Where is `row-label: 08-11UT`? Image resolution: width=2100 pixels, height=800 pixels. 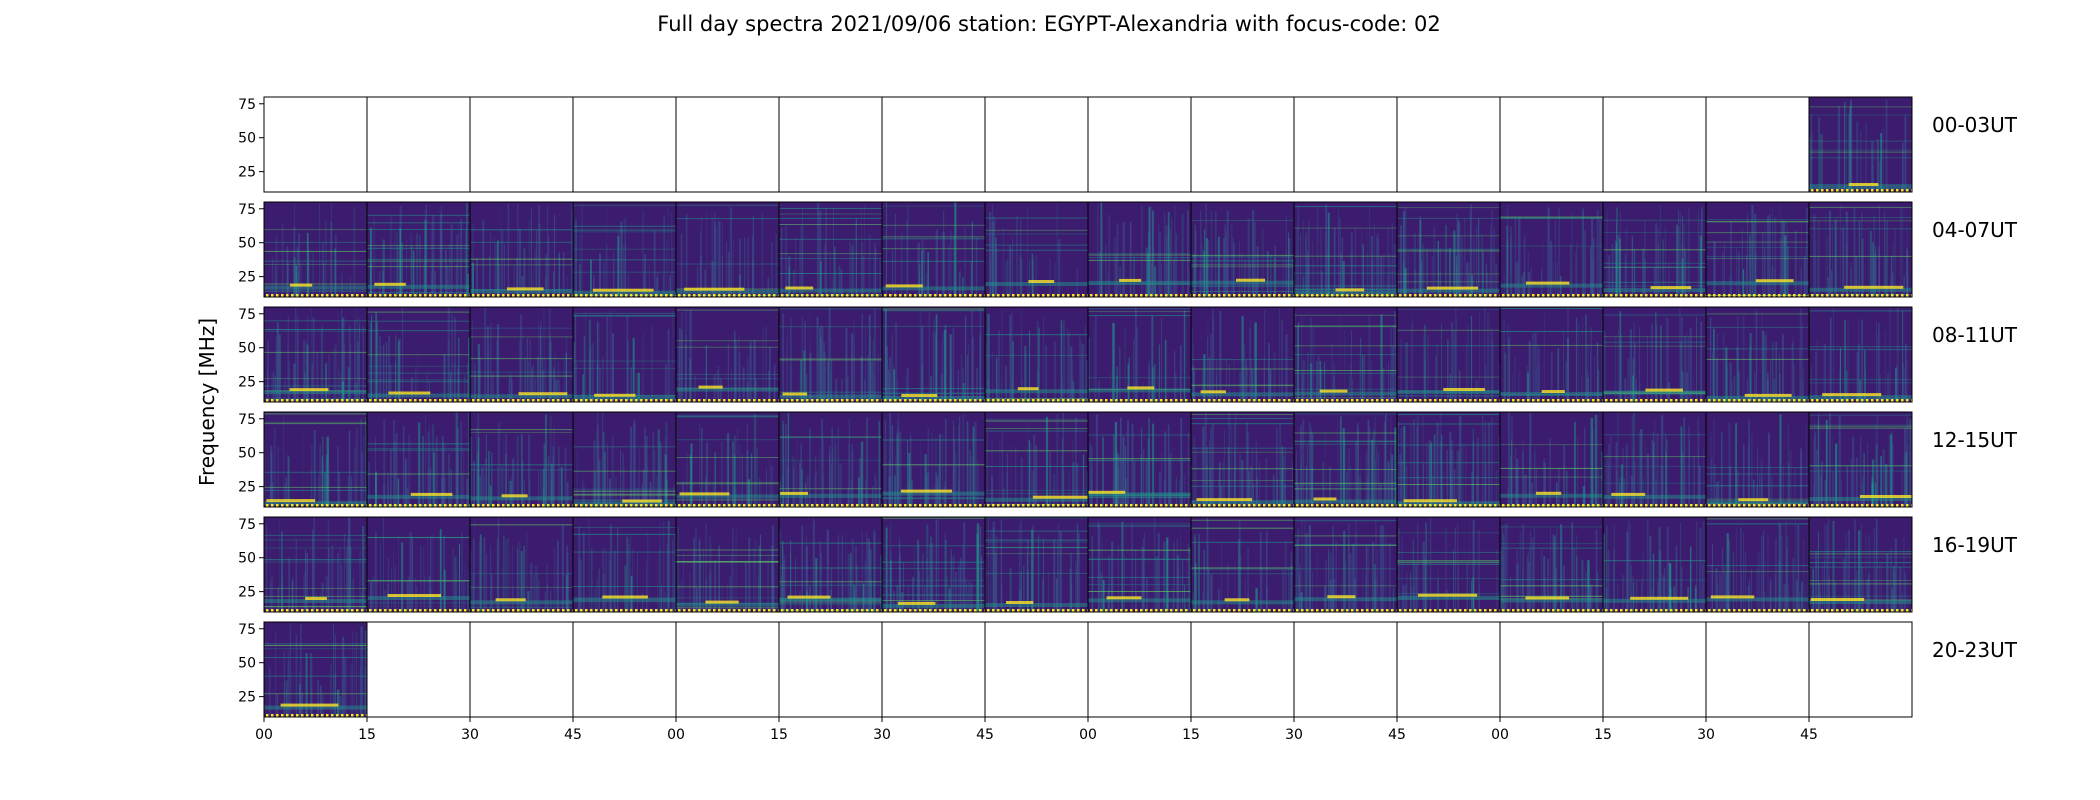
row-label: 08-11UT is located at coordinates (1975, 335).